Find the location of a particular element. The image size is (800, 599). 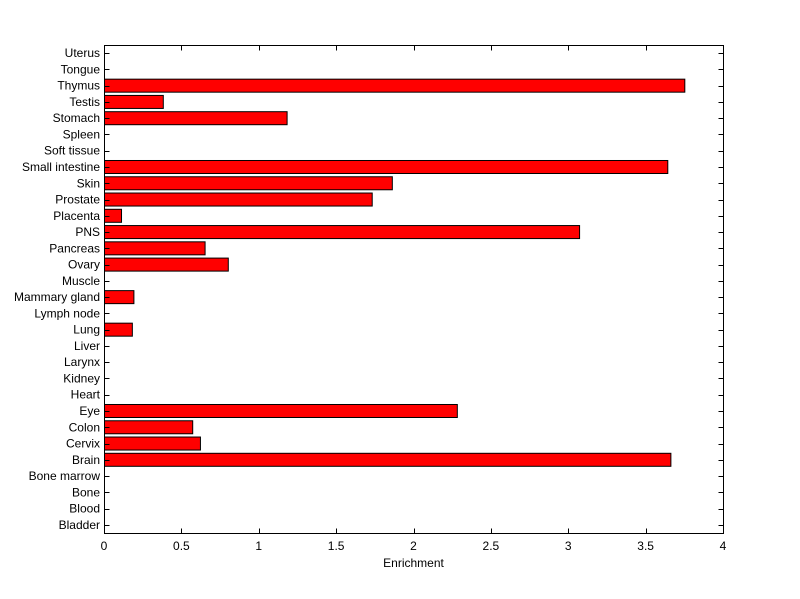

x-tick-label-3: 1.5 is located at coordinates (336, 546).